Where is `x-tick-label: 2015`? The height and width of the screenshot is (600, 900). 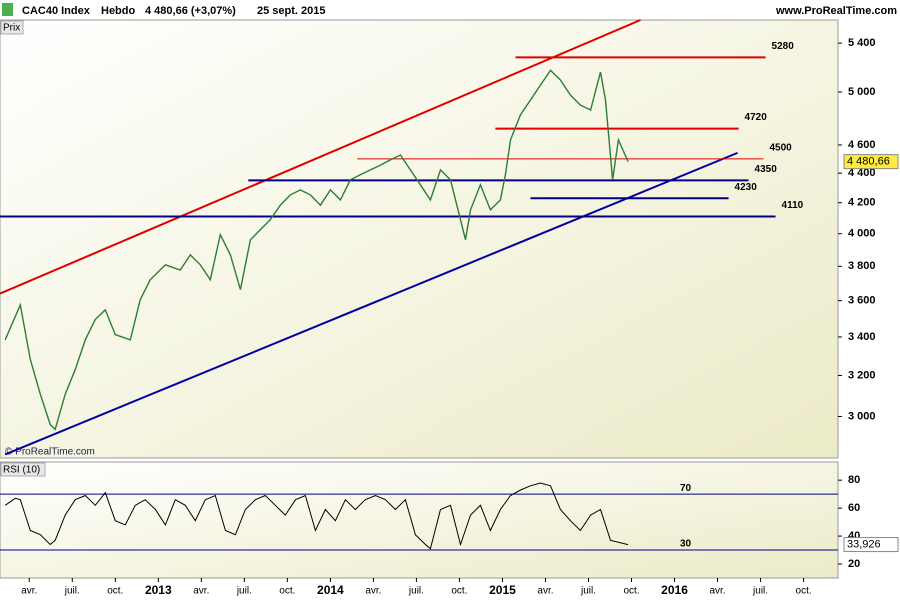 x-tick-label: 2015 is located at coordinates (502, 590).